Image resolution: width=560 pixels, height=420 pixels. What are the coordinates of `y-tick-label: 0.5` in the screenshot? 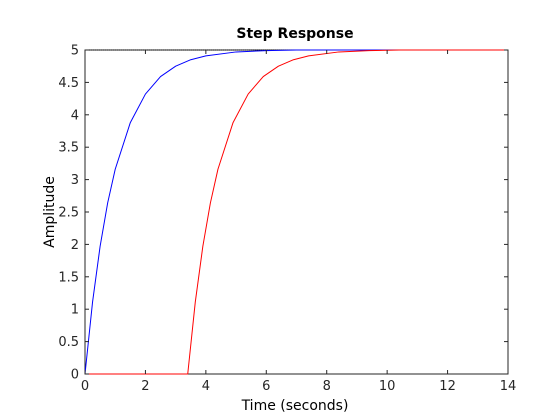 It's located at (68, 342).